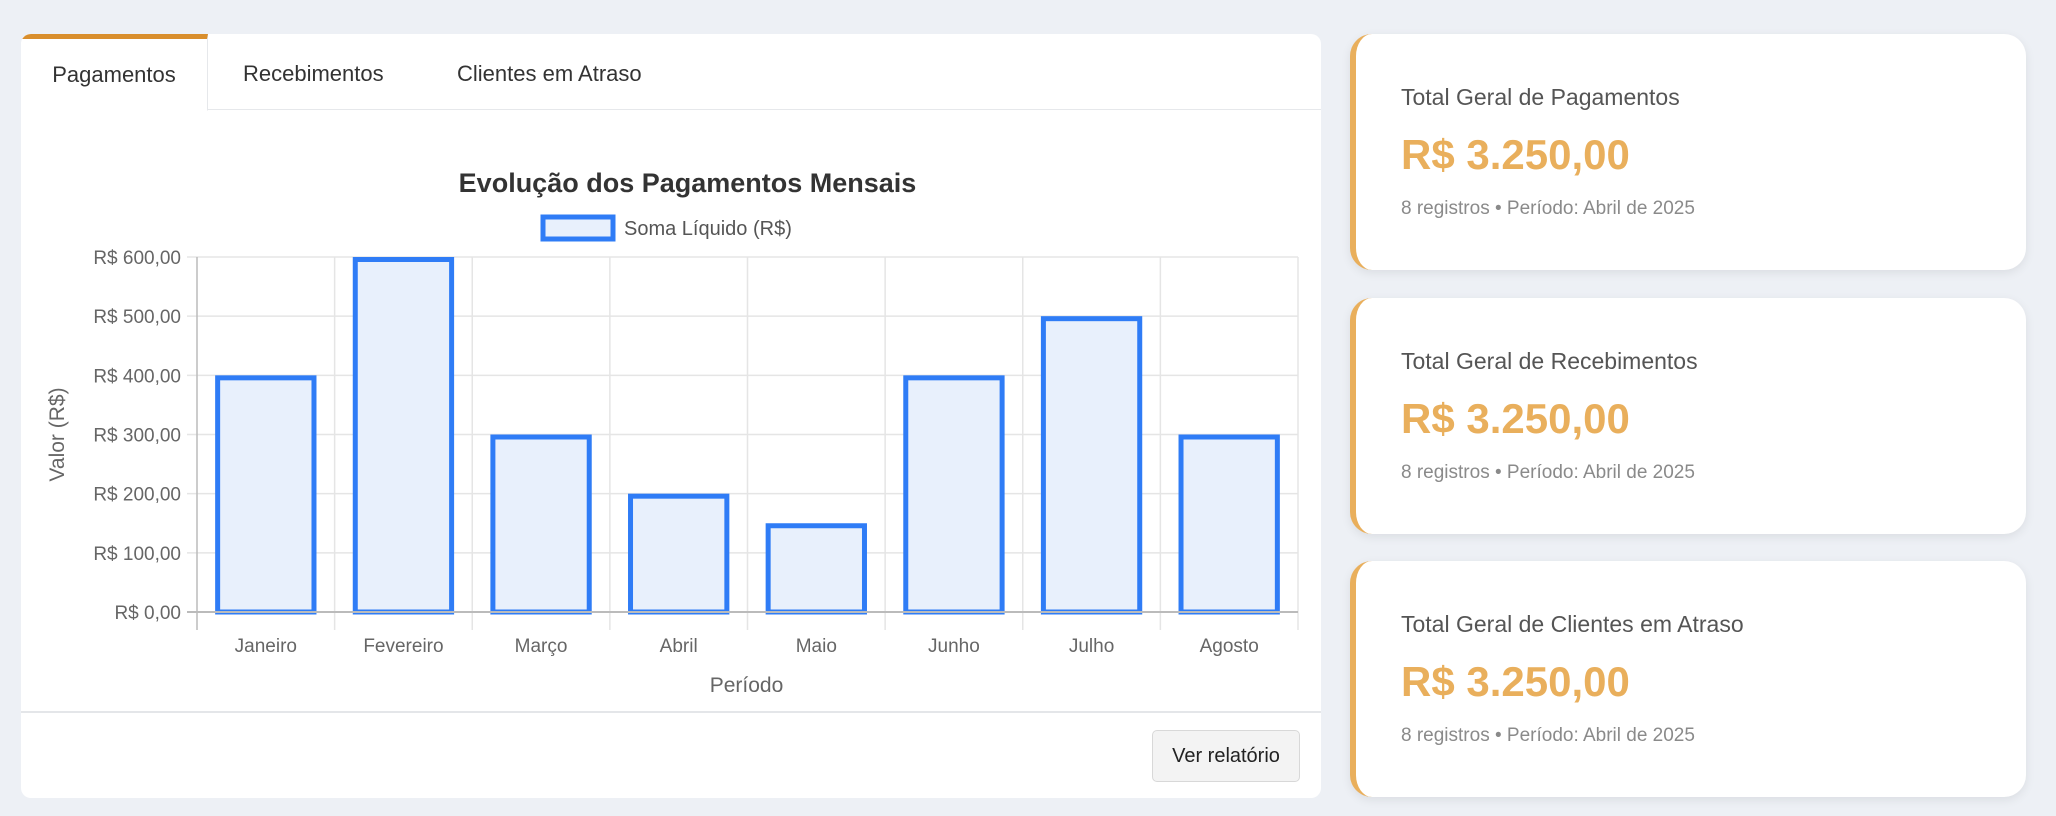 The image size is (2056, 816). What do you see at coordinates (679, 554) in the screenshot?
I see `bar-abril` at bounding box center [679, 554].